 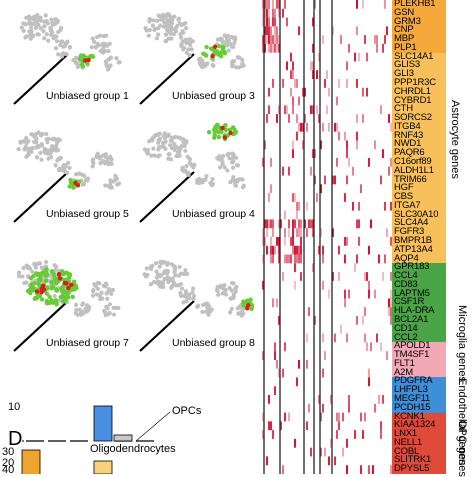 I want to click on gene-label: SLITRK1, so click(x=413, y=460).